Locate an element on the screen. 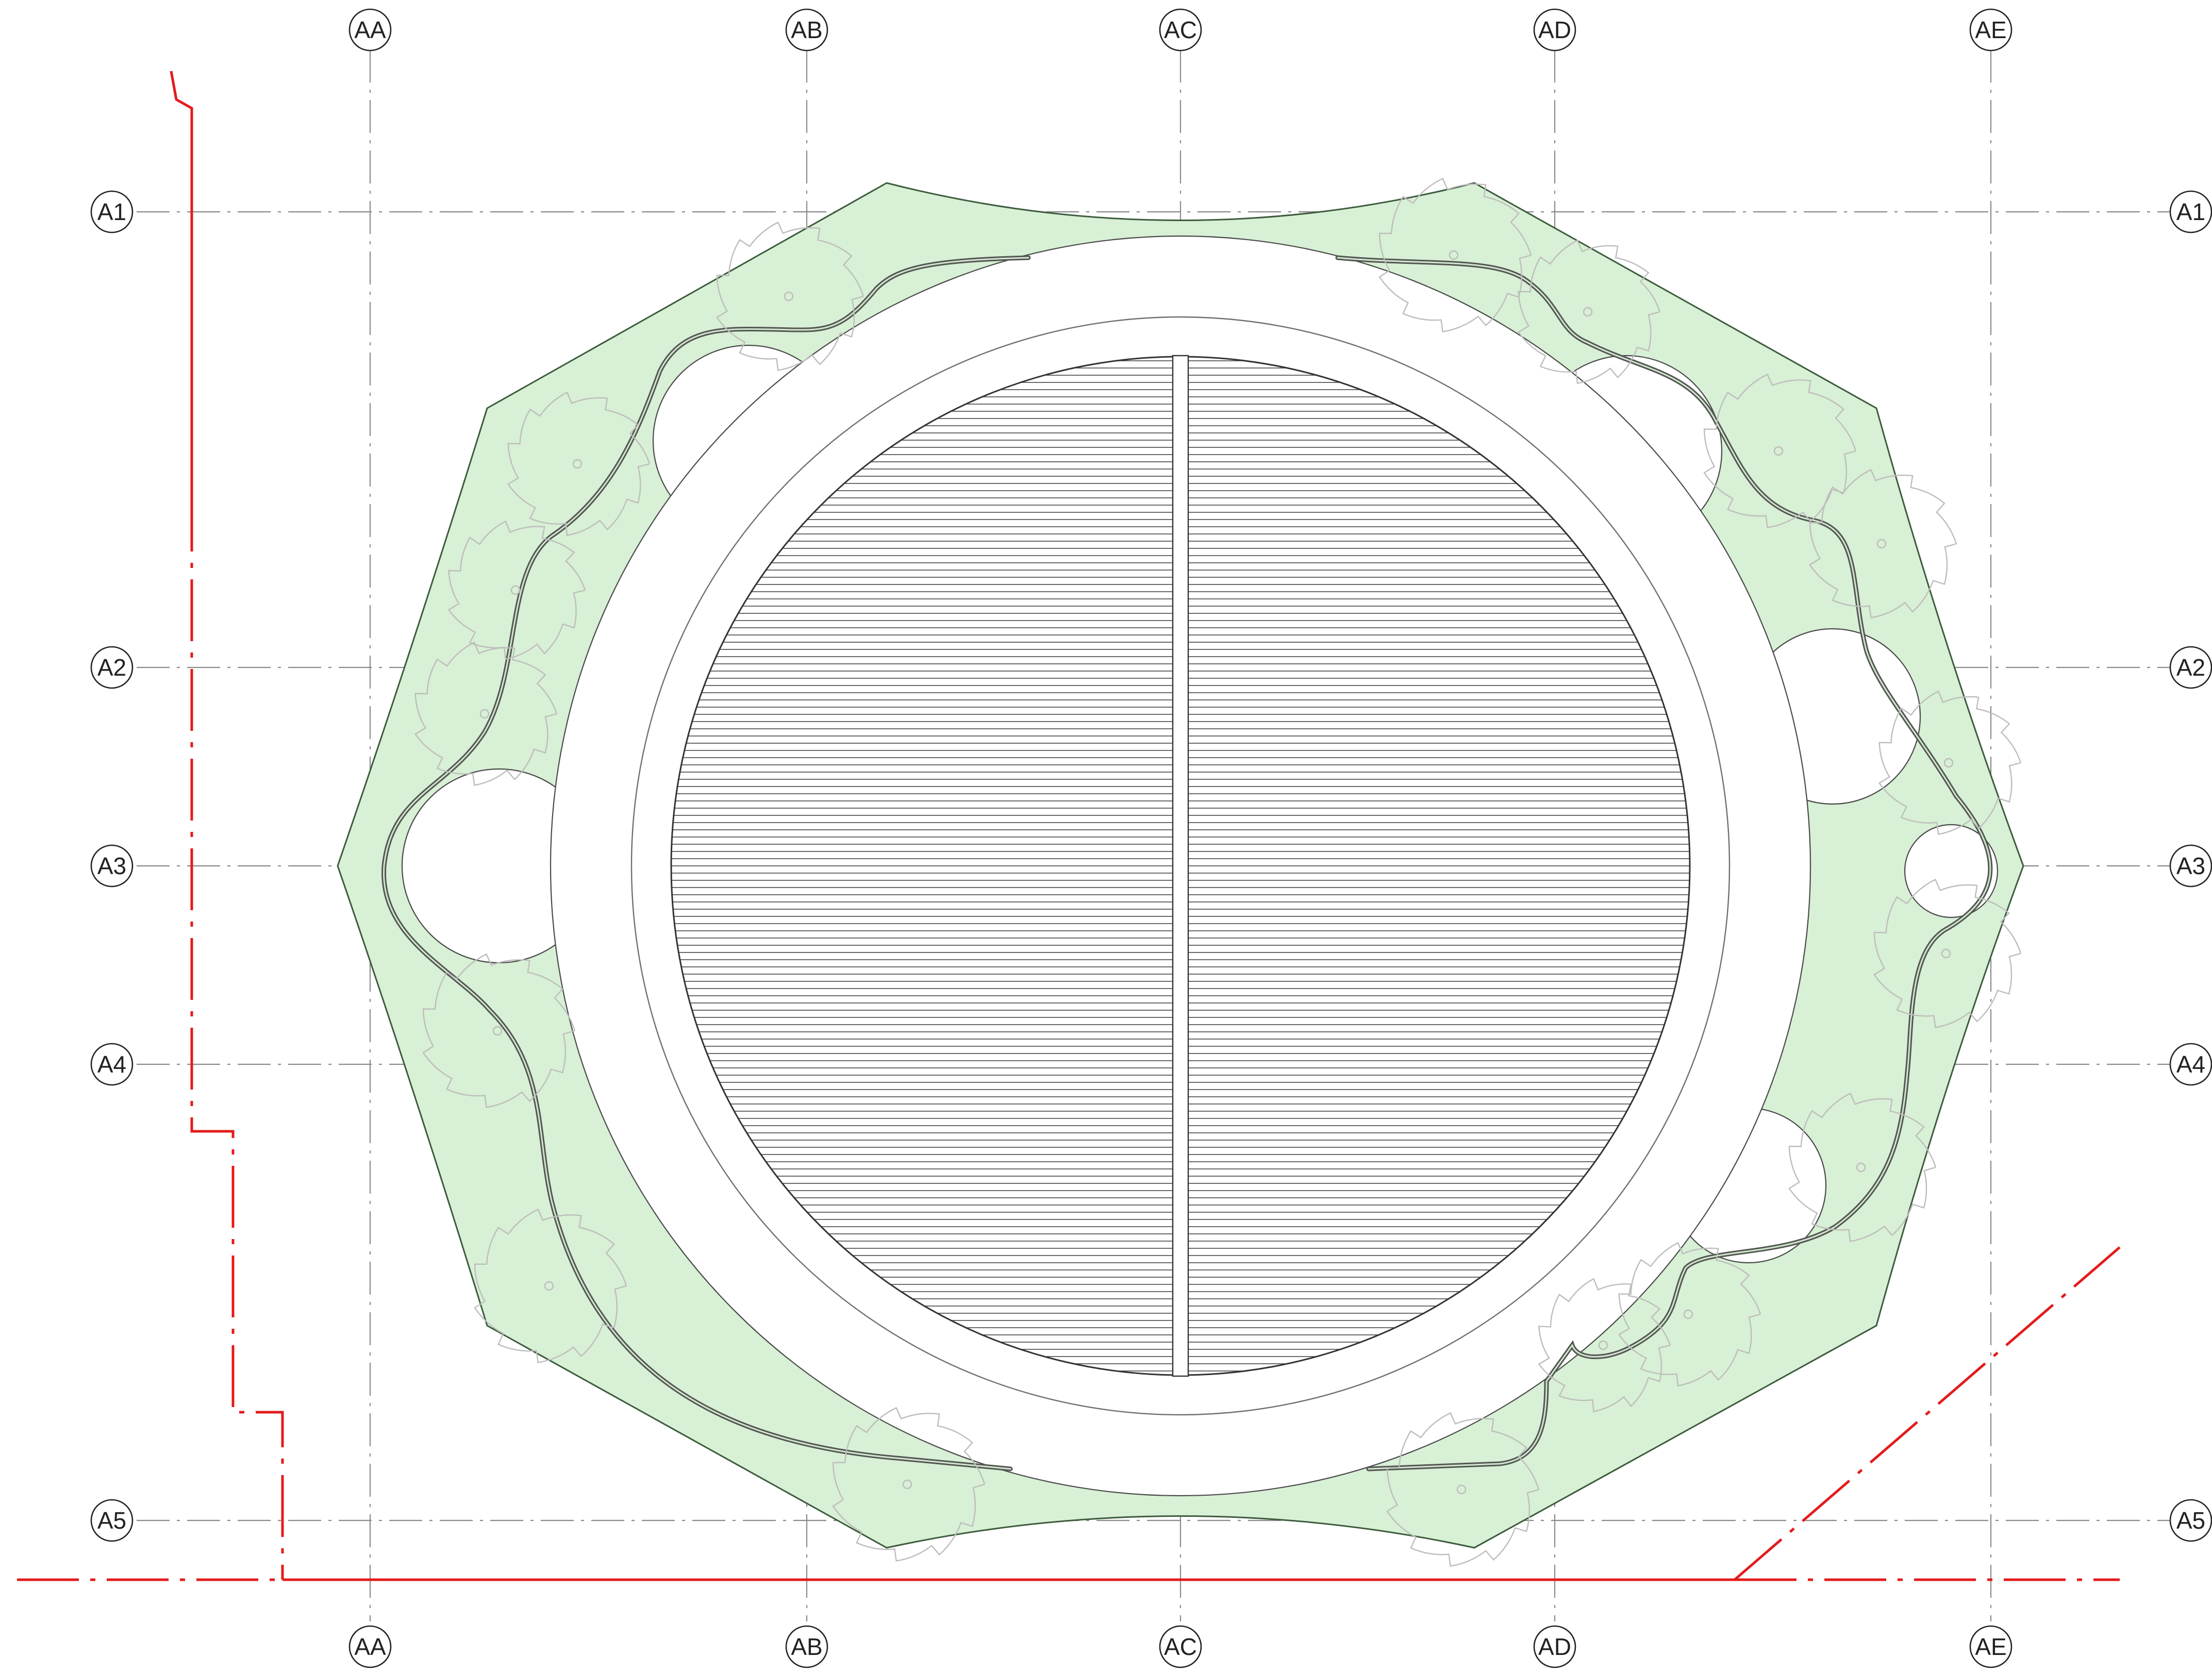  grid-bubble-A4-left: A4 is located at coordinates (112, 1064).